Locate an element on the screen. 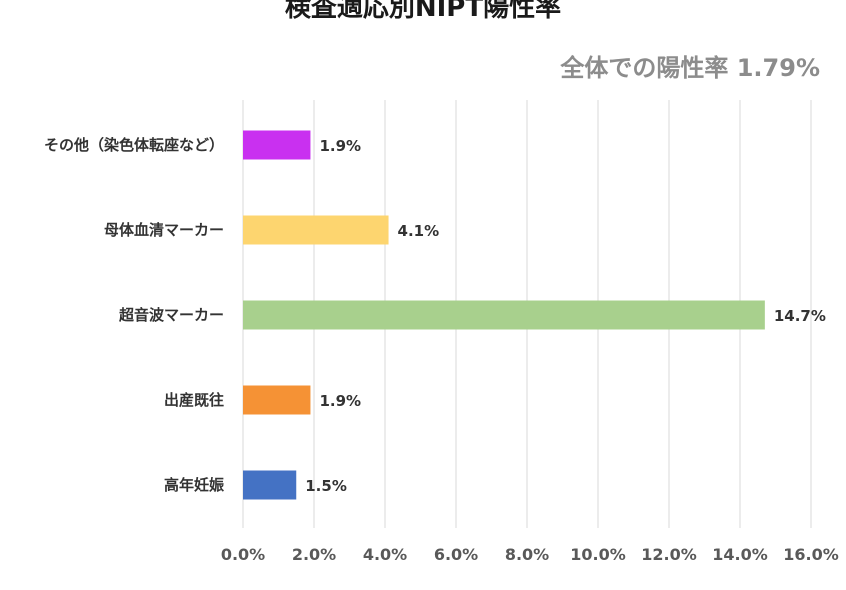  value-label: 14.7% is located at coordinates (800, 316).